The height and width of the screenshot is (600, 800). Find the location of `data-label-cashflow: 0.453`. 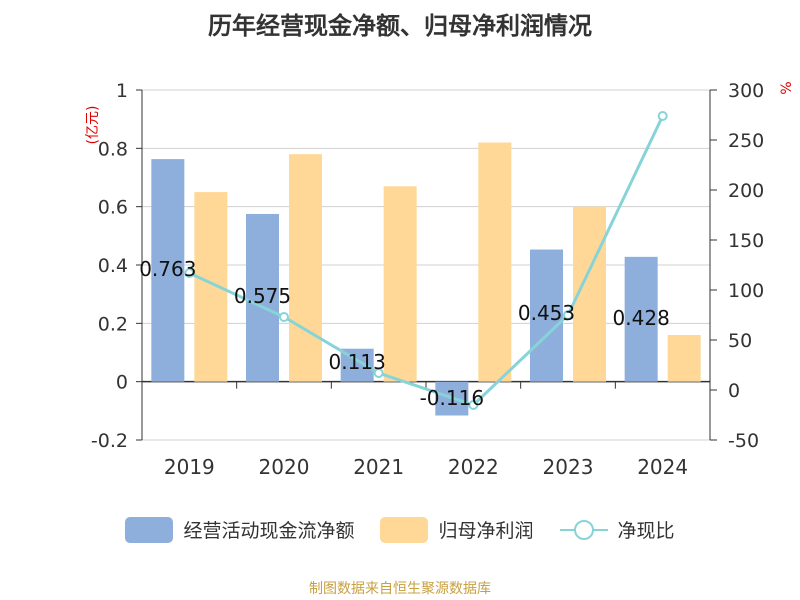

data-label-cashflow: 0.453 is located at coordinates (546, 313).